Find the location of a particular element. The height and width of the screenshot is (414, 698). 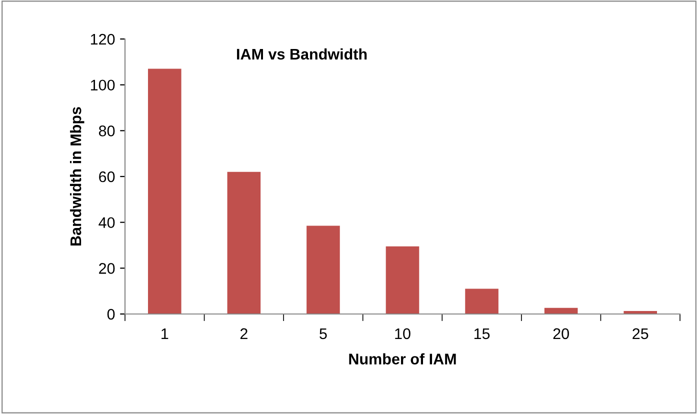

x-tick-label: 2 is located at coordinates (244, 333).